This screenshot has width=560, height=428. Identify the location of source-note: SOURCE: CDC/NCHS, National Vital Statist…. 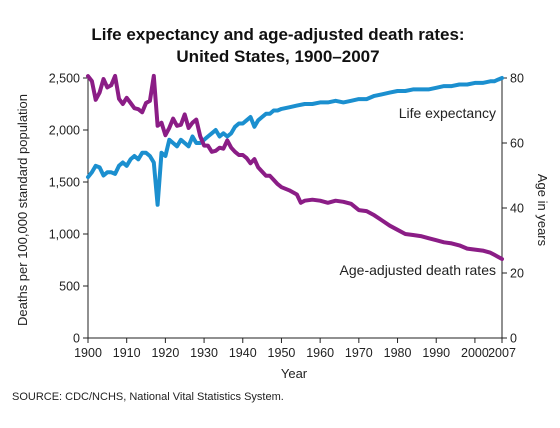
(148, 397).